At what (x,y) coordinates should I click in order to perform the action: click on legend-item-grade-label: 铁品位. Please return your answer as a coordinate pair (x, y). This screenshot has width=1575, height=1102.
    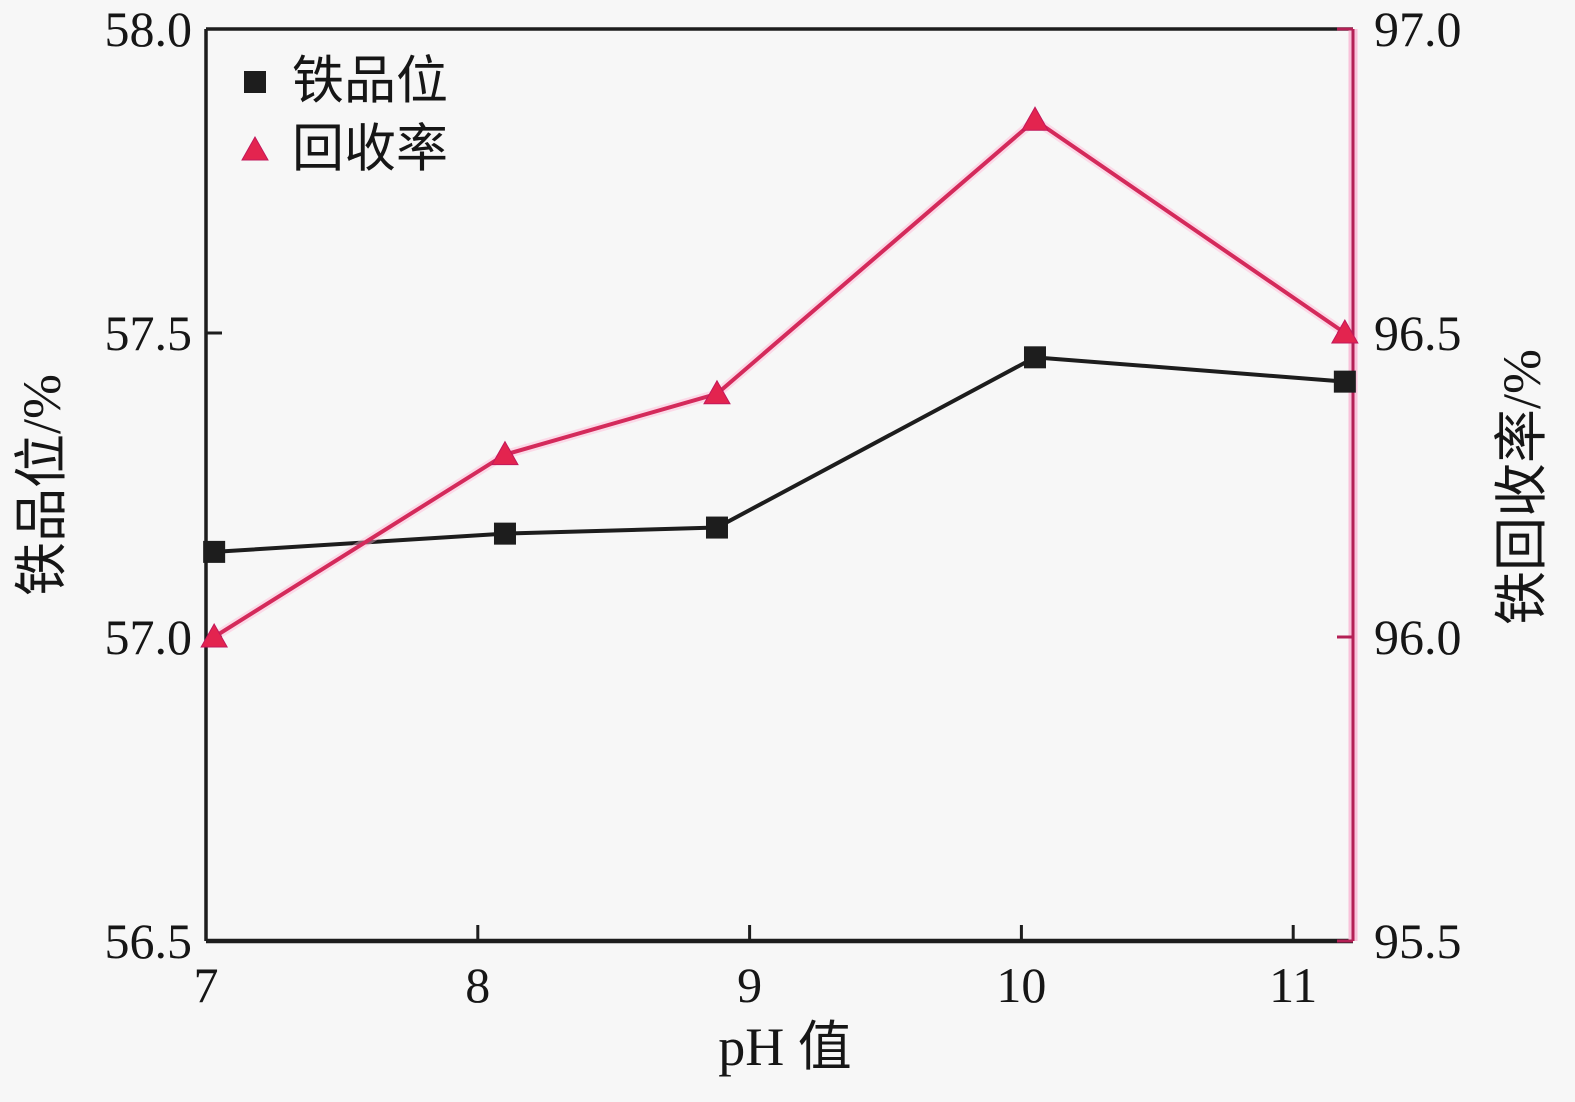
    Looking at the image, I should click on (370, 82).